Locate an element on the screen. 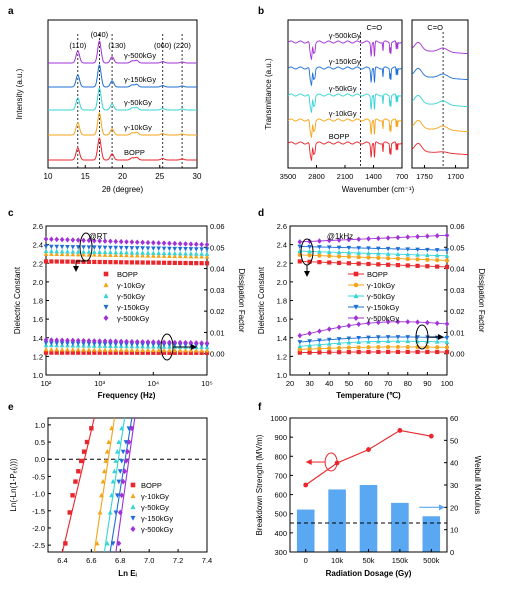 The width and height of the screenshot is (509, 597). panel-c-legend-label: BOPP is located at coordinates (127, 274).